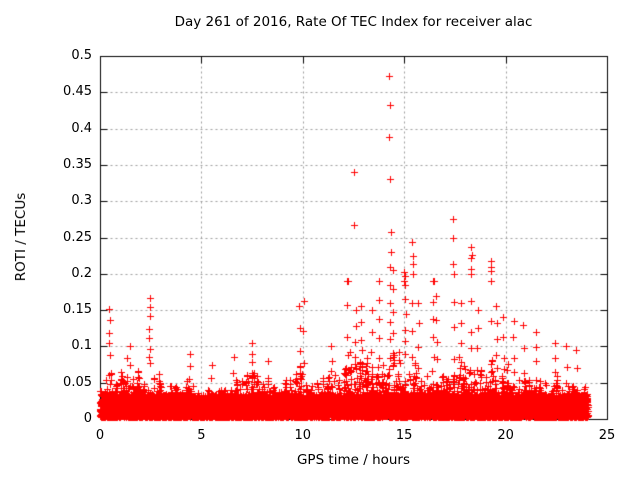 The width and height of the screenshot is (640, 480). I want to click on y-tick-label: 0.35, so click(77, 164).